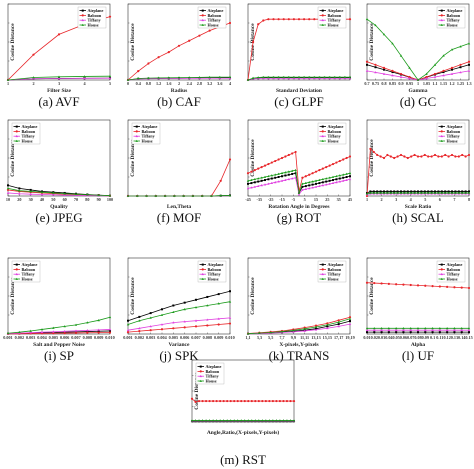 Image resolution: width=474 pixels, height=469 pixels. Describe the element at coordinates (282, 199) in the screenshot. I see `x-tick-label: -15` at that location.